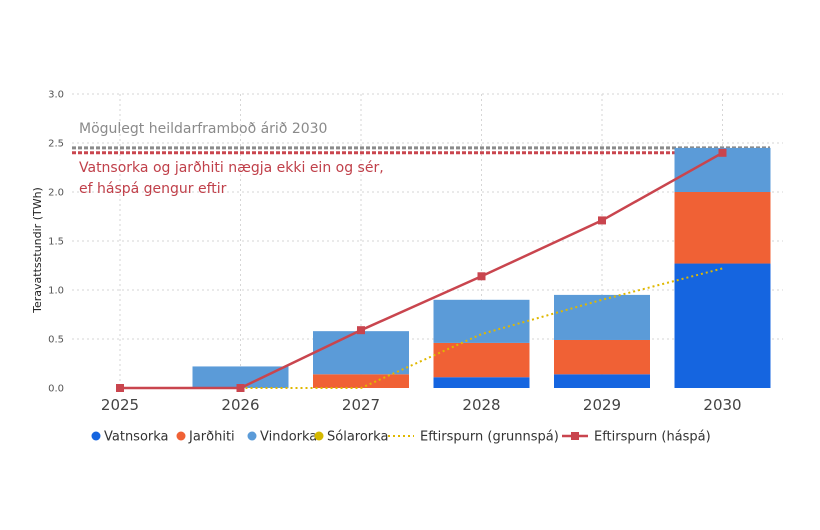  What do you see at coordinates (136, 437) in the screenshot?
I see `legend-label: Vatnsorka` at bounding box center [136, 437].